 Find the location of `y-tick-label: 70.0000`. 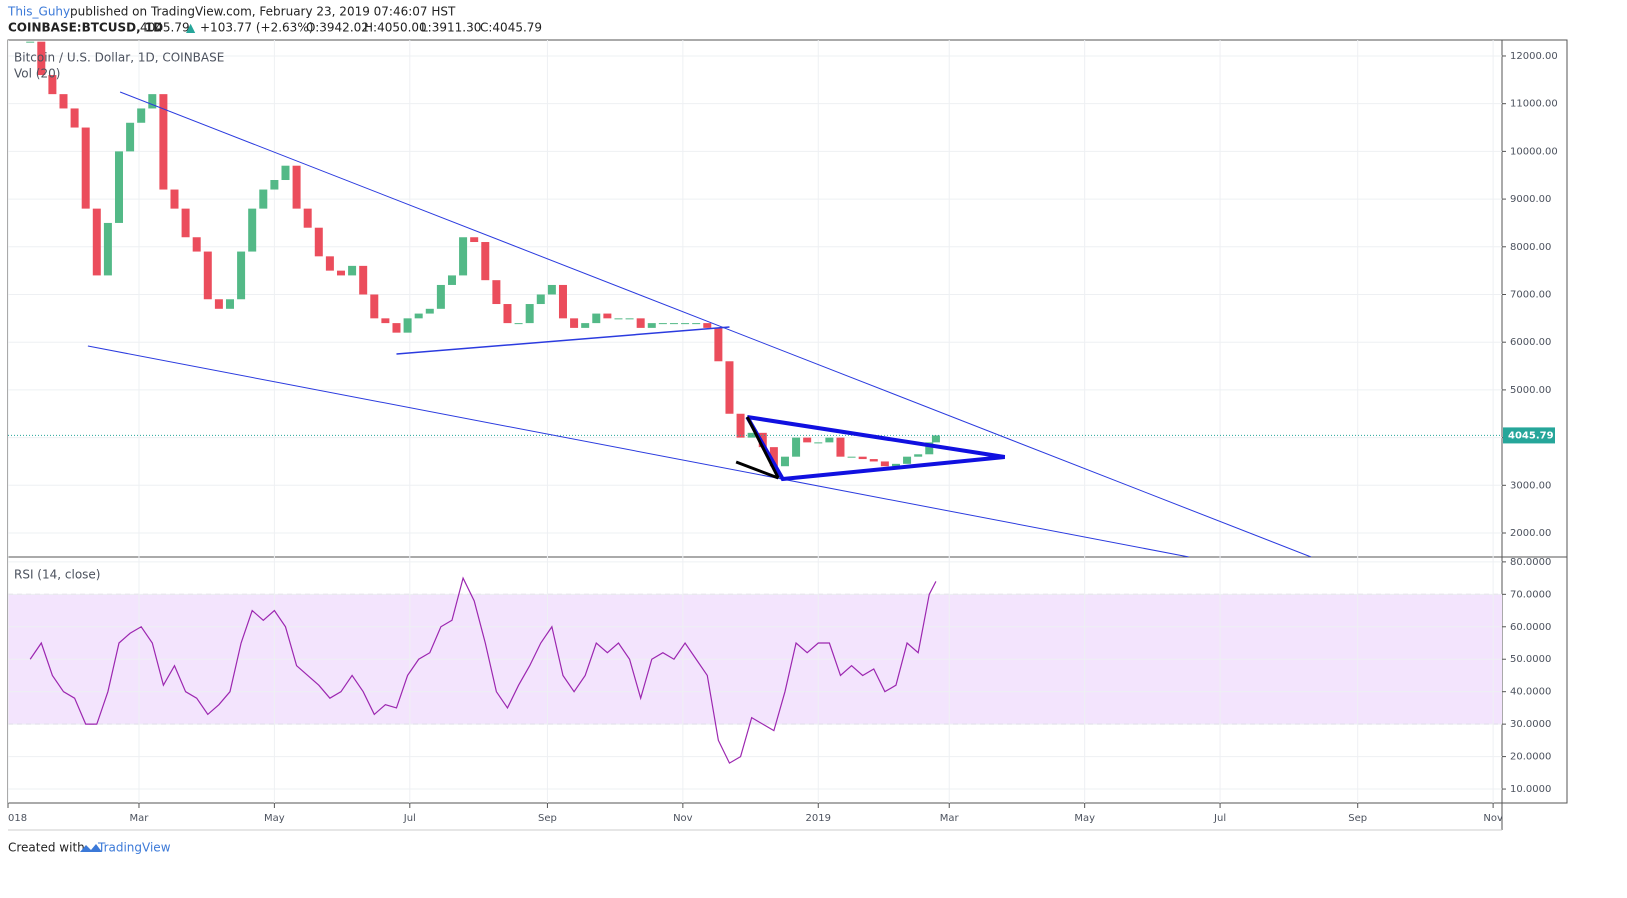

y-tick-label: 70.0000 is located at coordinates (1530, 594).